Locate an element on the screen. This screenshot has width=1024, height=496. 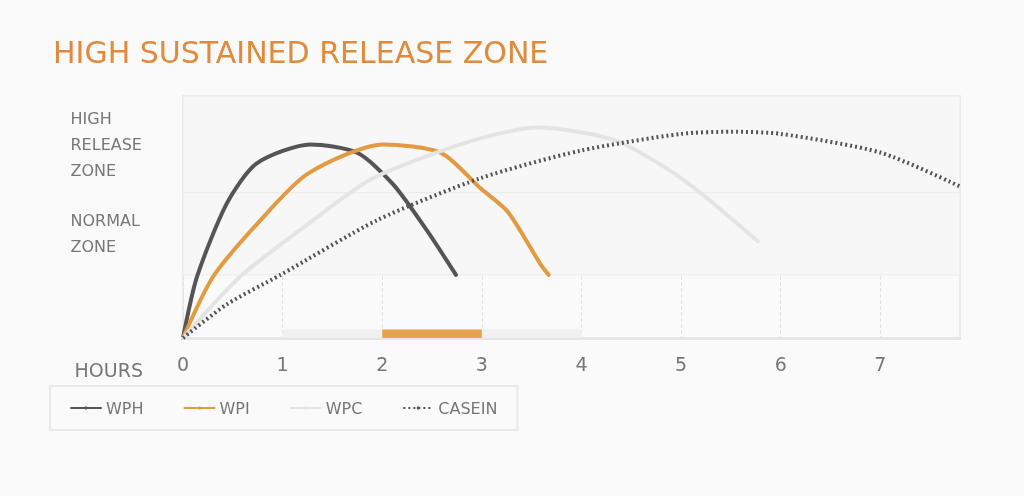
legend-label: WPH is located at coordinates (125, 408).